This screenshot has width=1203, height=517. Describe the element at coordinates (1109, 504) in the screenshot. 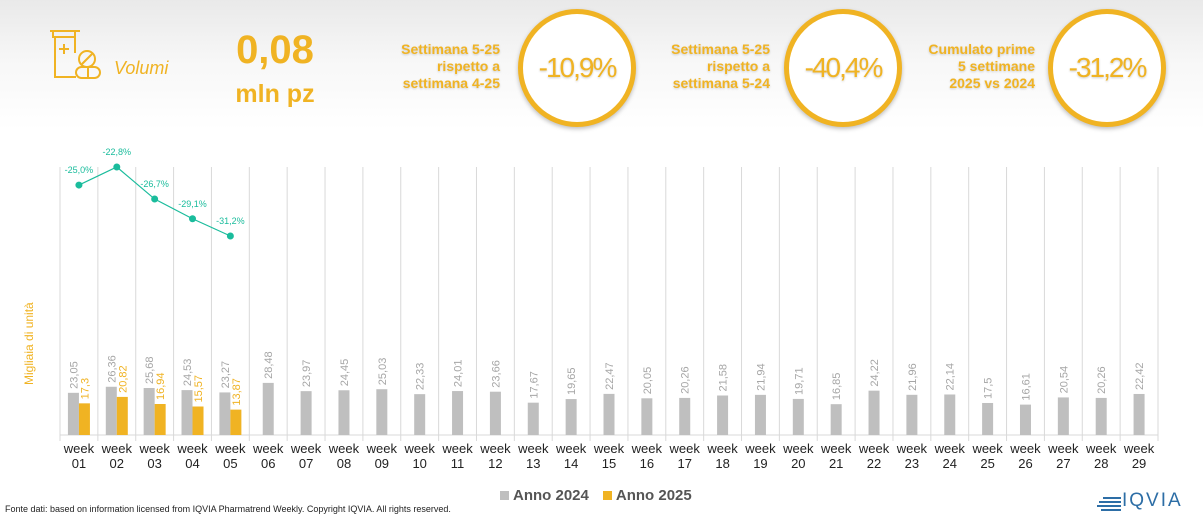

I see `iqvia-logo-mark-icon` at that location.